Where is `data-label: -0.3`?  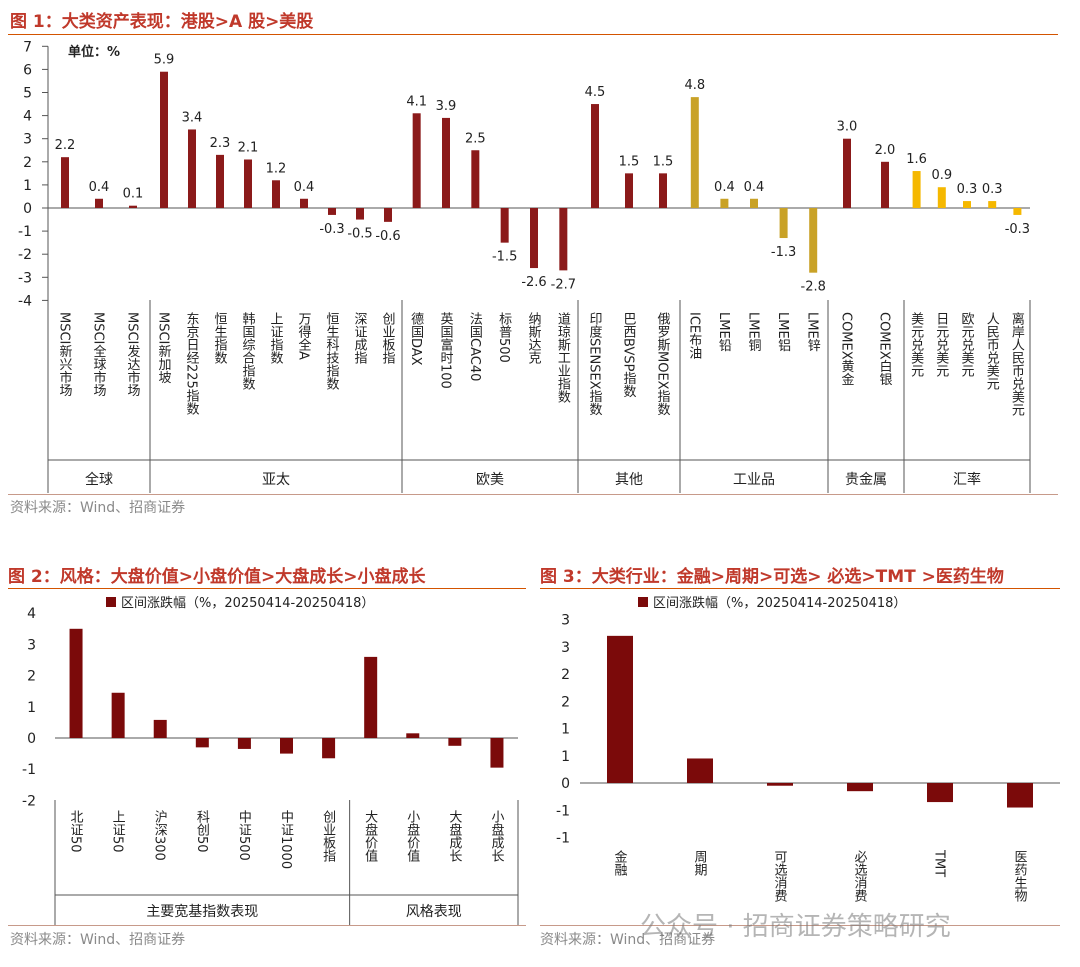
data-label: -0.3 is located at coordinates (331, 229).